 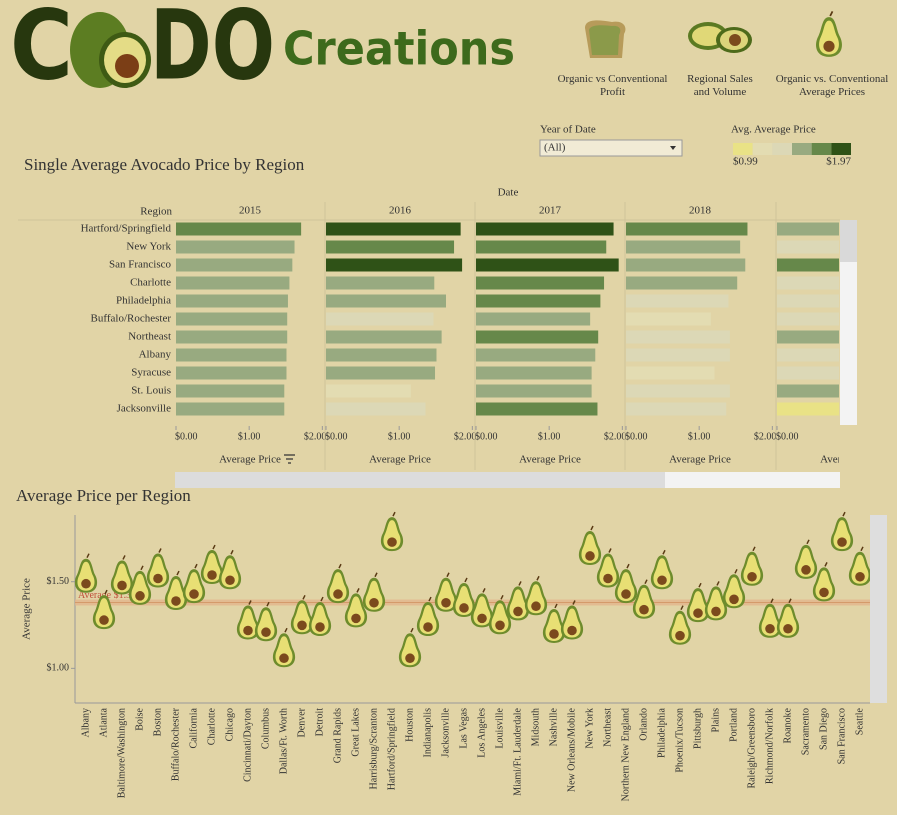 What do you see at coordinates (612, 85) in the screenshot?
I see `nav-link: Organic vs Conventional Profit` at bounding box center [612, 85].